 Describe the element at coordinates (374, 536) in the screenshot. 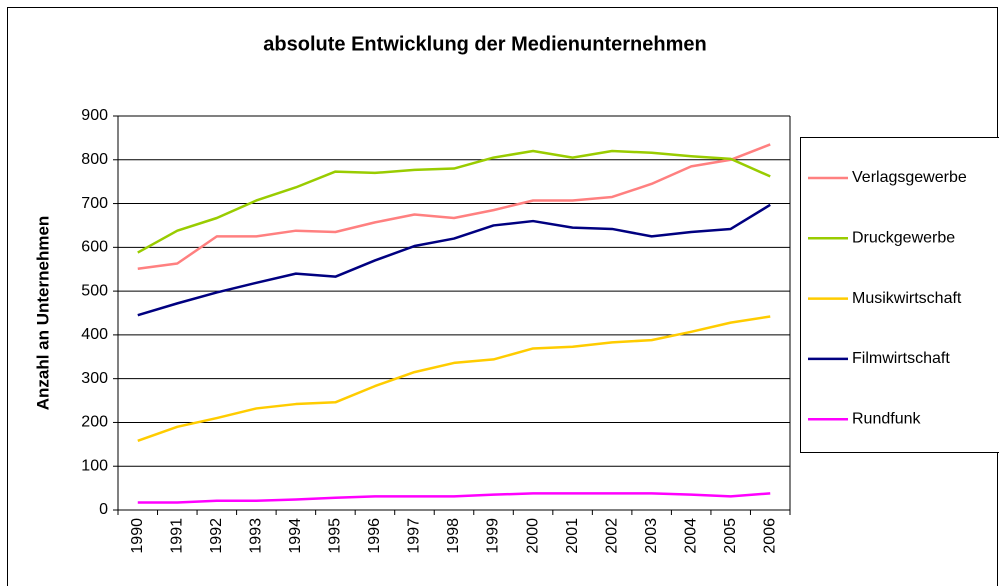

I see `x-tick-label: 1996` at that location.